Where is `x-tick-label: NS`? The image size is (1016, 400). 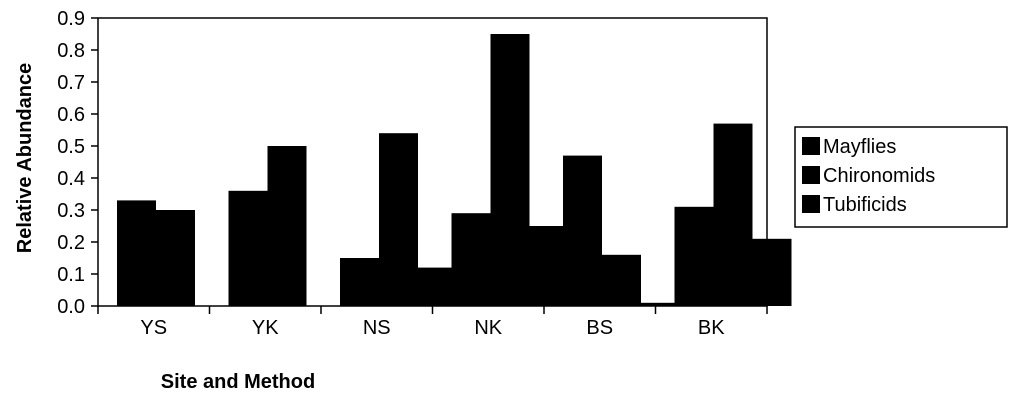
x-tick-label: NS is located at coordinates (377, 328).